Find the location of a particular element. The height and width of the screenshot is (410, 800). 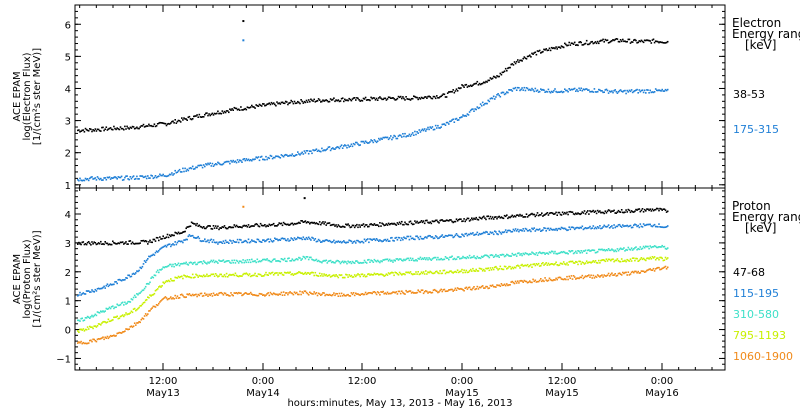

legend-entry: 47-68 is located at coordinates (749, 272).